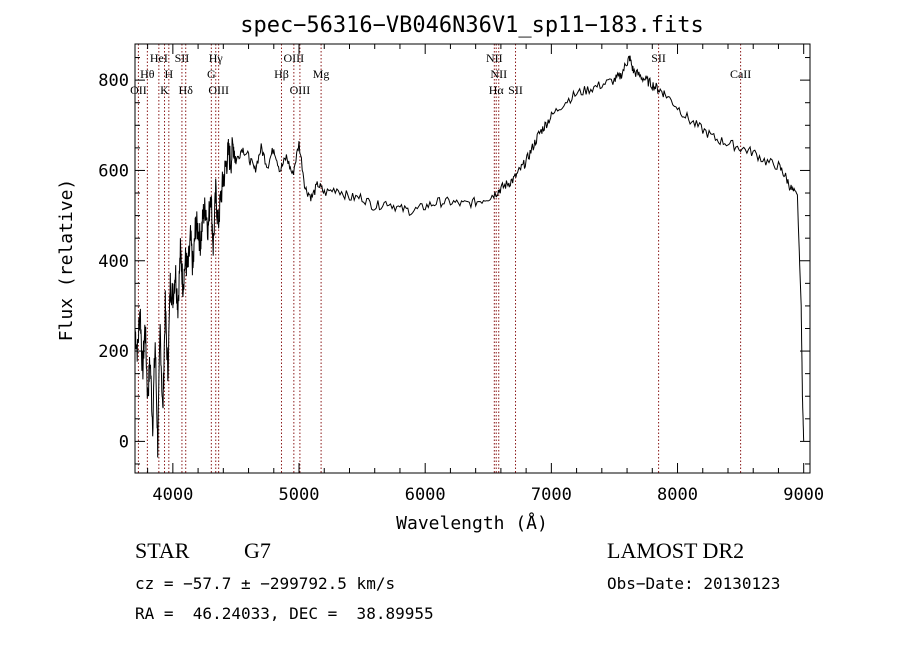 Image resolution: width=900 pixels, height=649 pixels. Describe the element at coordinates (425, 495) in the screenshot. I see `x-tick-label-6000: 6000` at that location.